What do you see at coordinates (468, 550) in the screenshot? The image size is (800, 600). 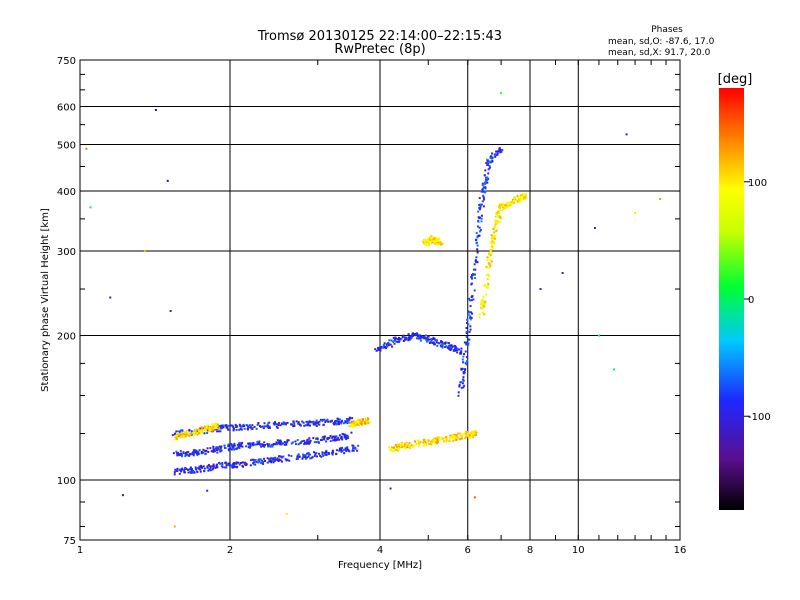 I see `x-tick-label: 6` at bounding box center [468, 550].